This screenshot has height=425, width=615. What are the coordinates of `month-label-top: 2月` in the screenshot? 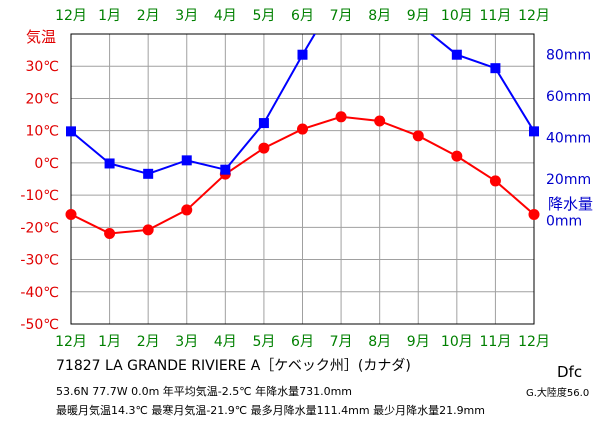 It's located at (148, 16).